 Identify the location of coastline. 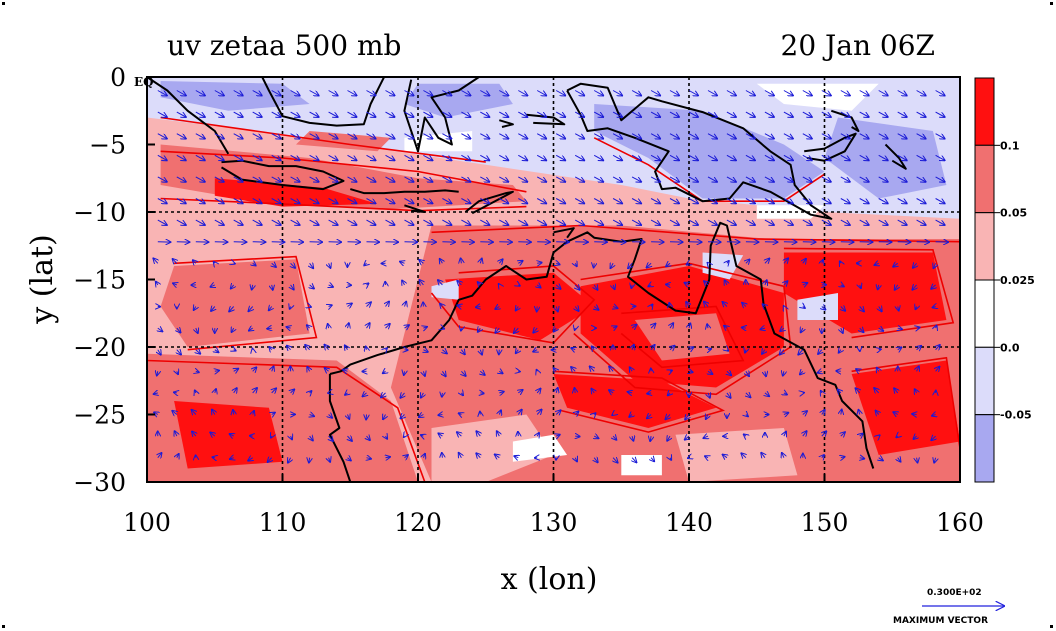
(895, 156).